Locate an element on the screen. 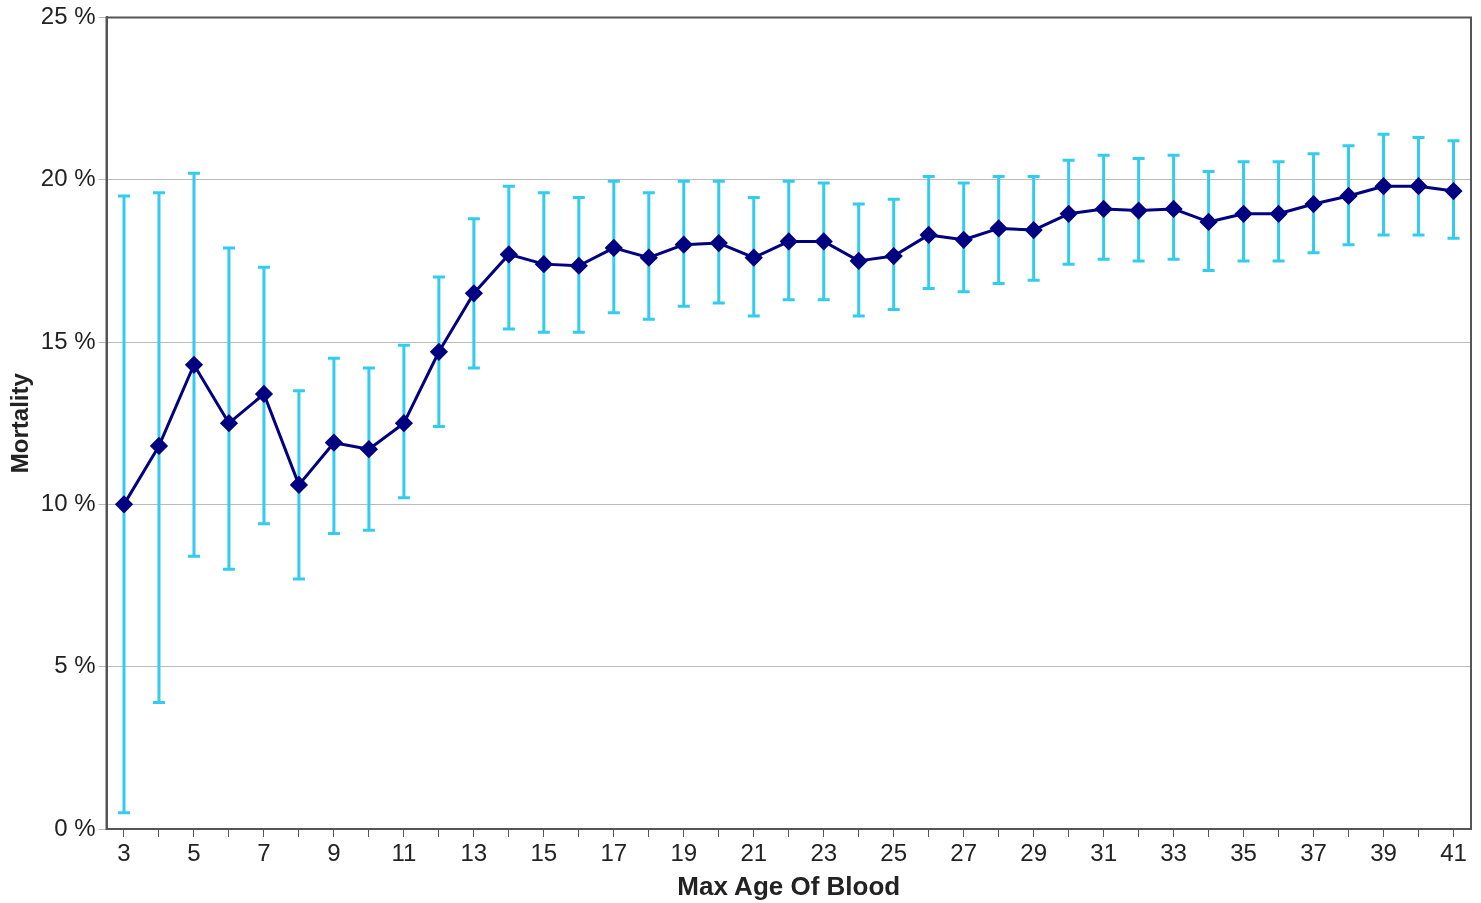 This screenshot has width=1481, height=903. x-tick-label: 23 is located at coordinates (824, 853).